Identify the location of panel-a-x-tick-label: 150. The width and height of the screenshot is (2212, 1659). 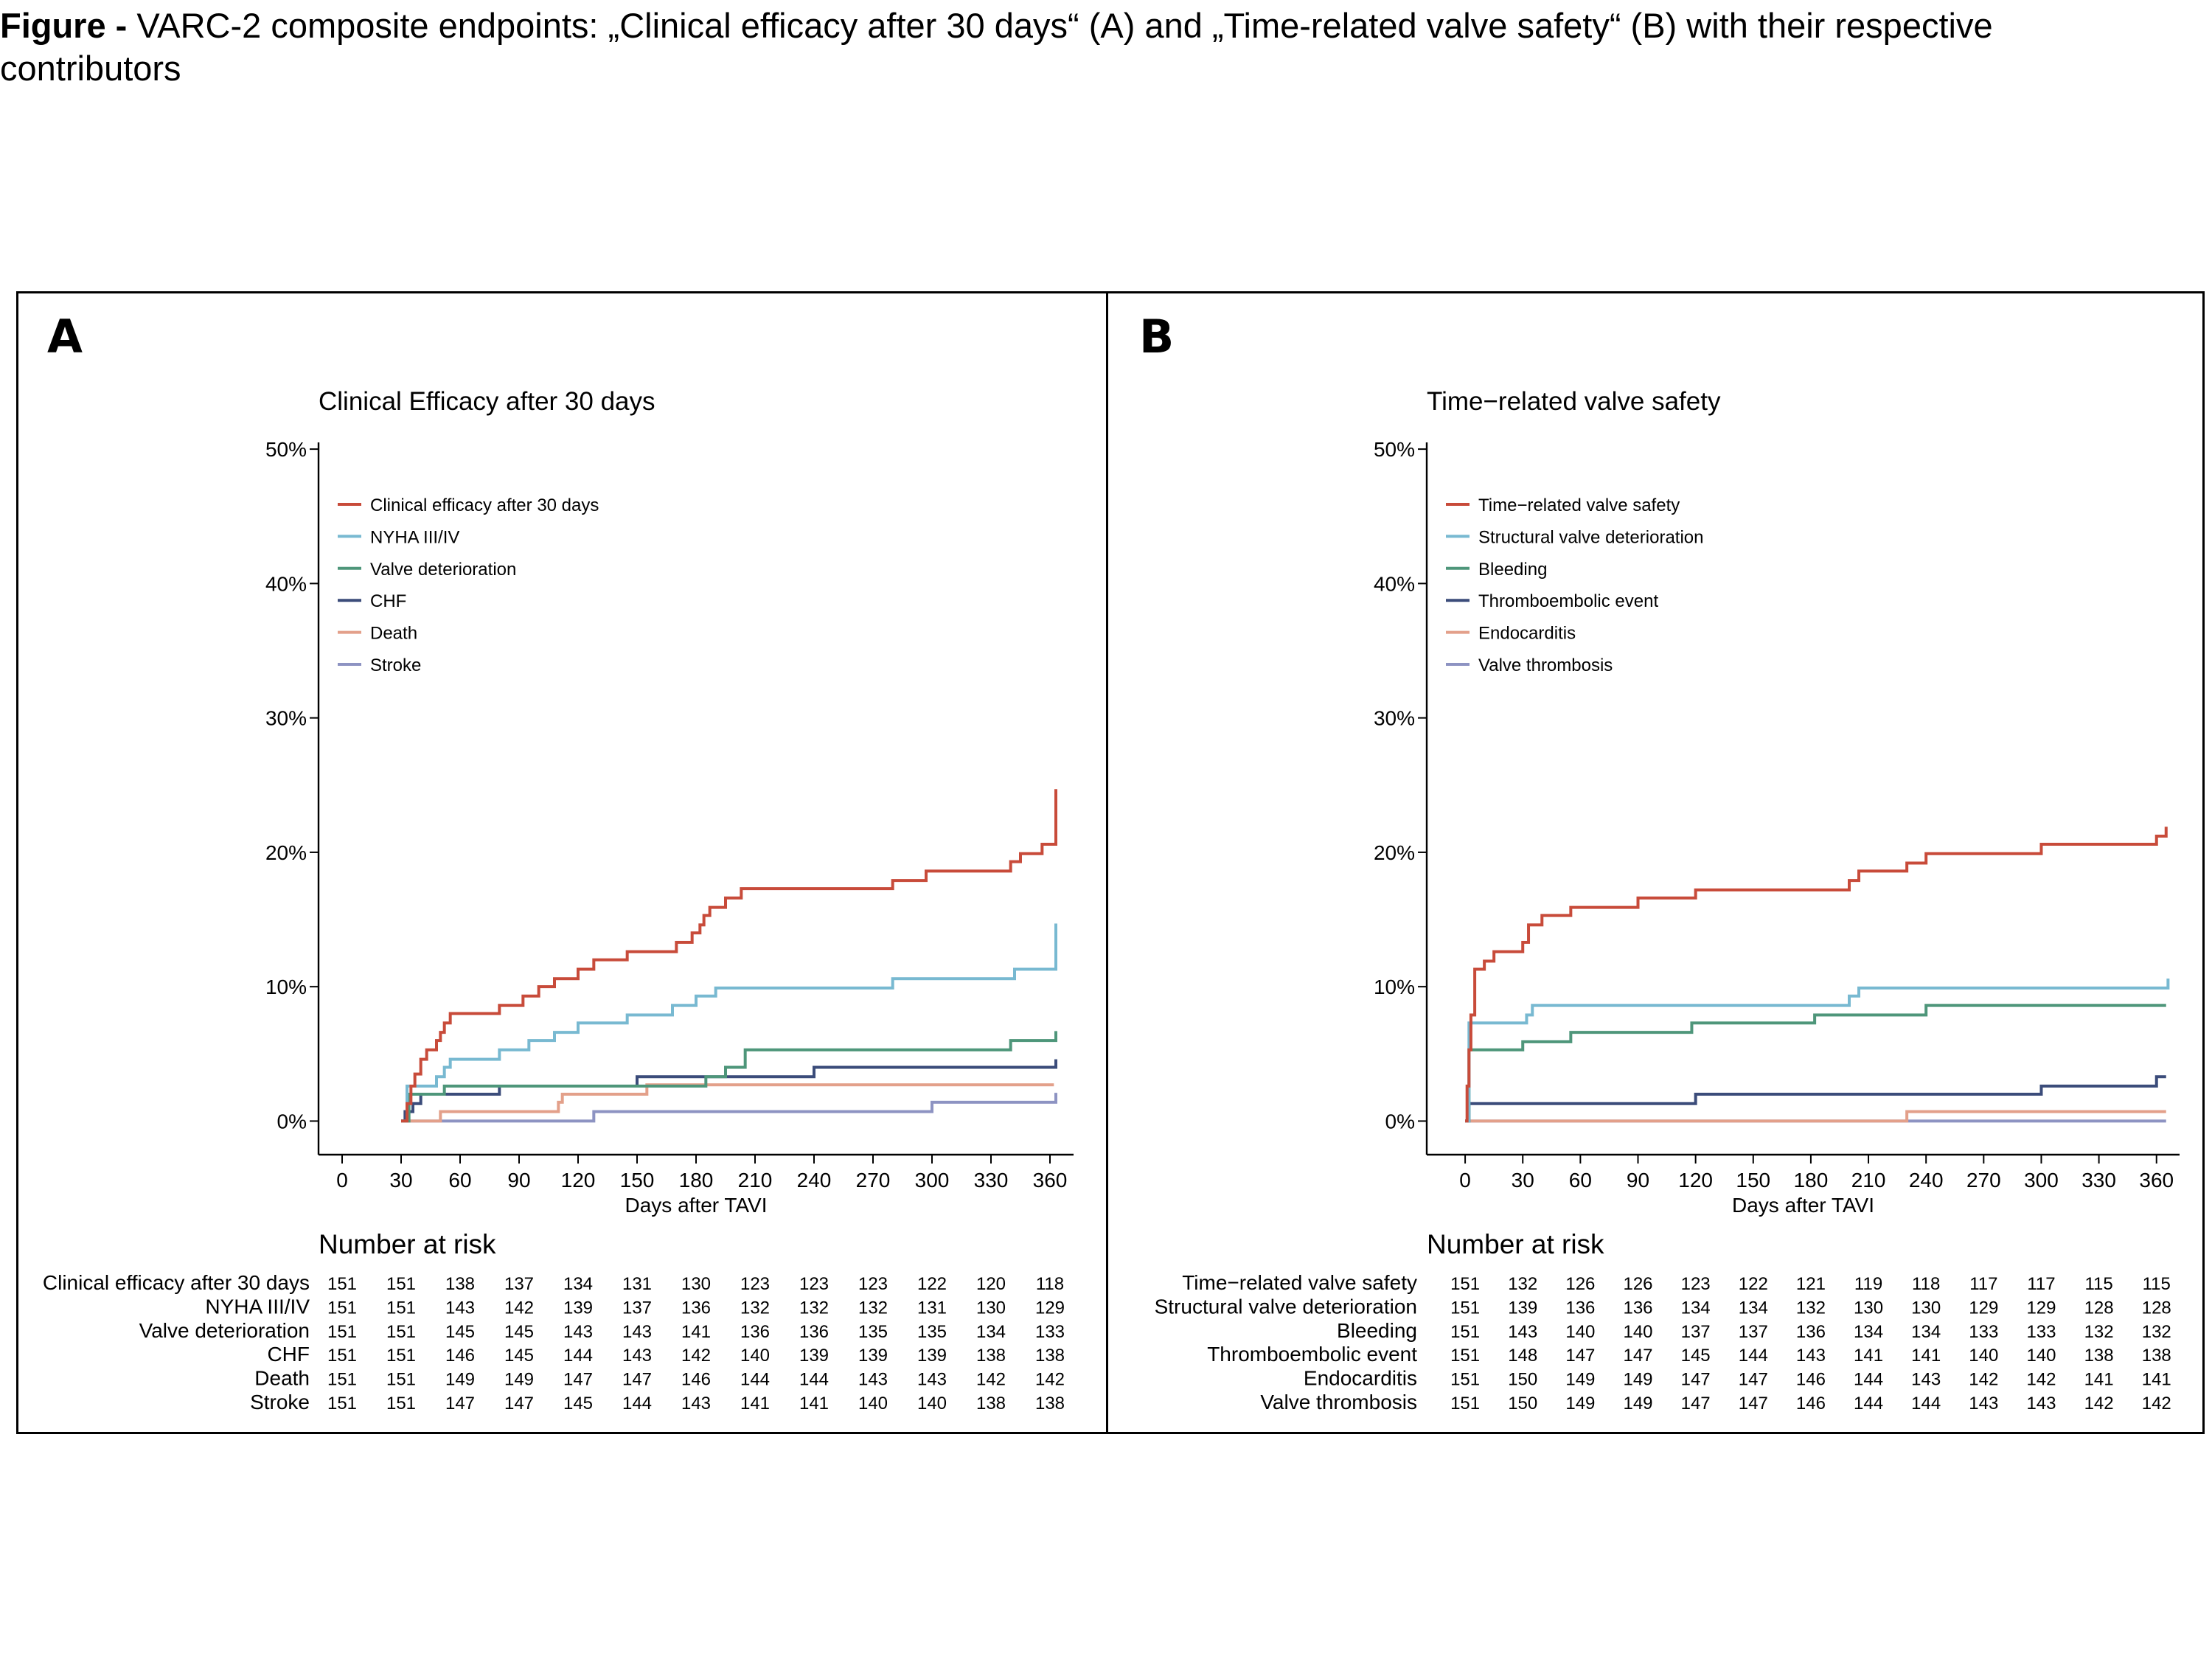
(637, 1180).